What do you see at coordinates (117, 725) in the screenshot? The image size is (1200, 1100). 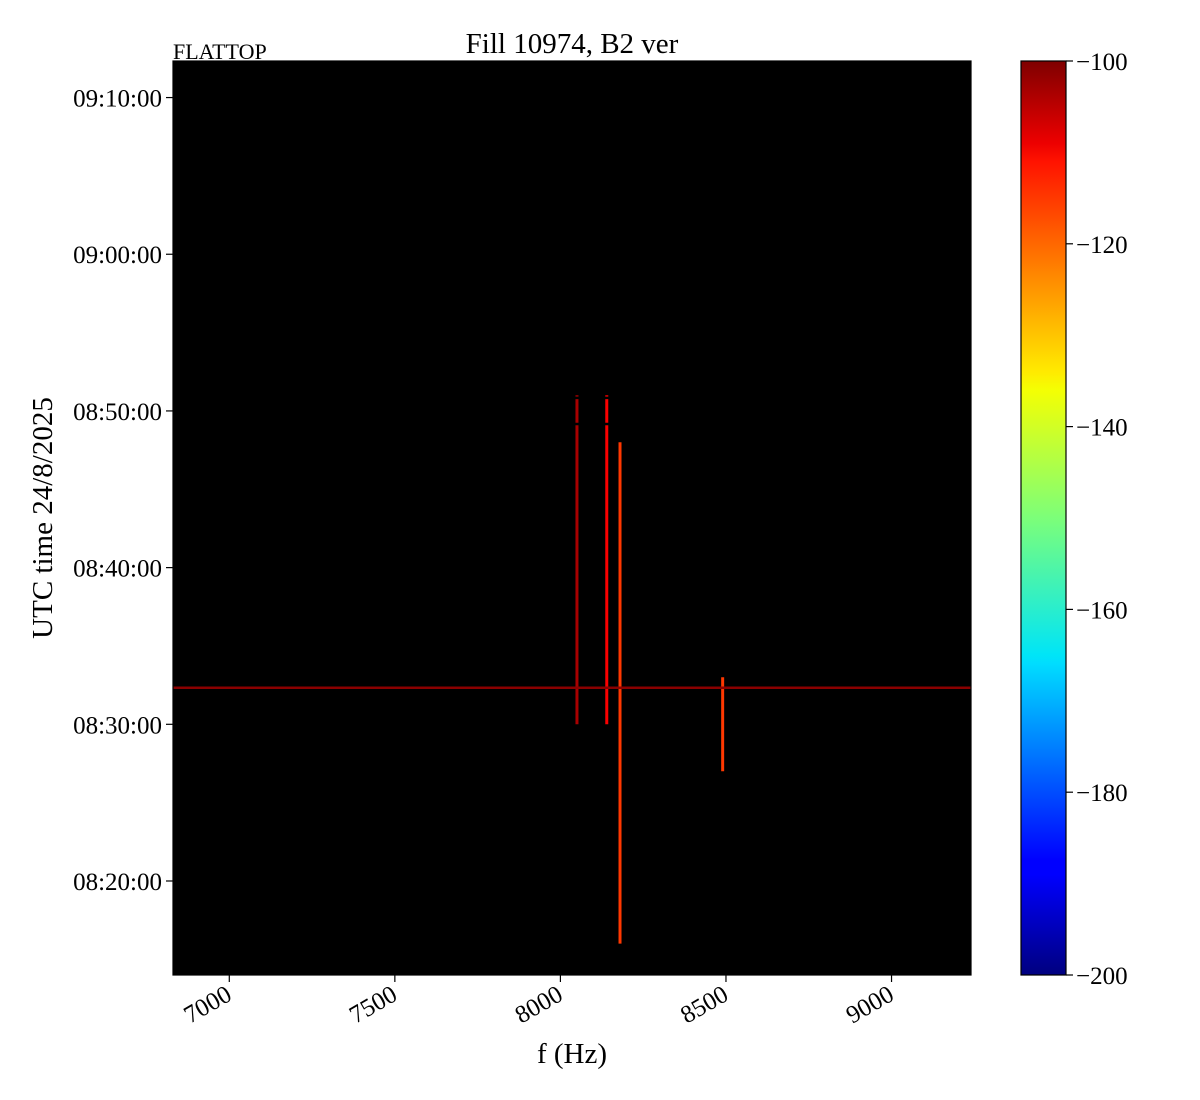 I see `y-tick-label: 08:30:00` at bounding box center [117, 725].